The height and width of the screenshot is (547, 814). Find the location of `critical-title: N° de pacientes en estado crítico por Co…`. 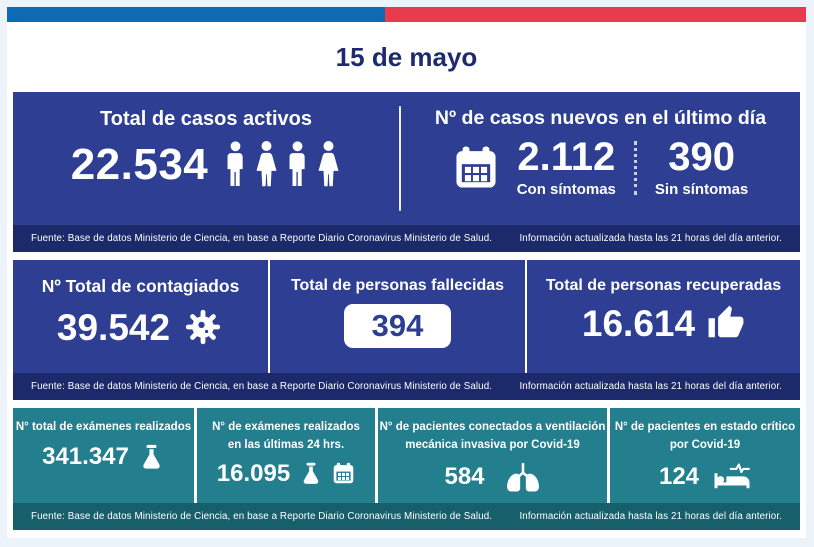

critical-title: N° de pacientes en estado crítico por Co… is located at coordinates (705, 436).